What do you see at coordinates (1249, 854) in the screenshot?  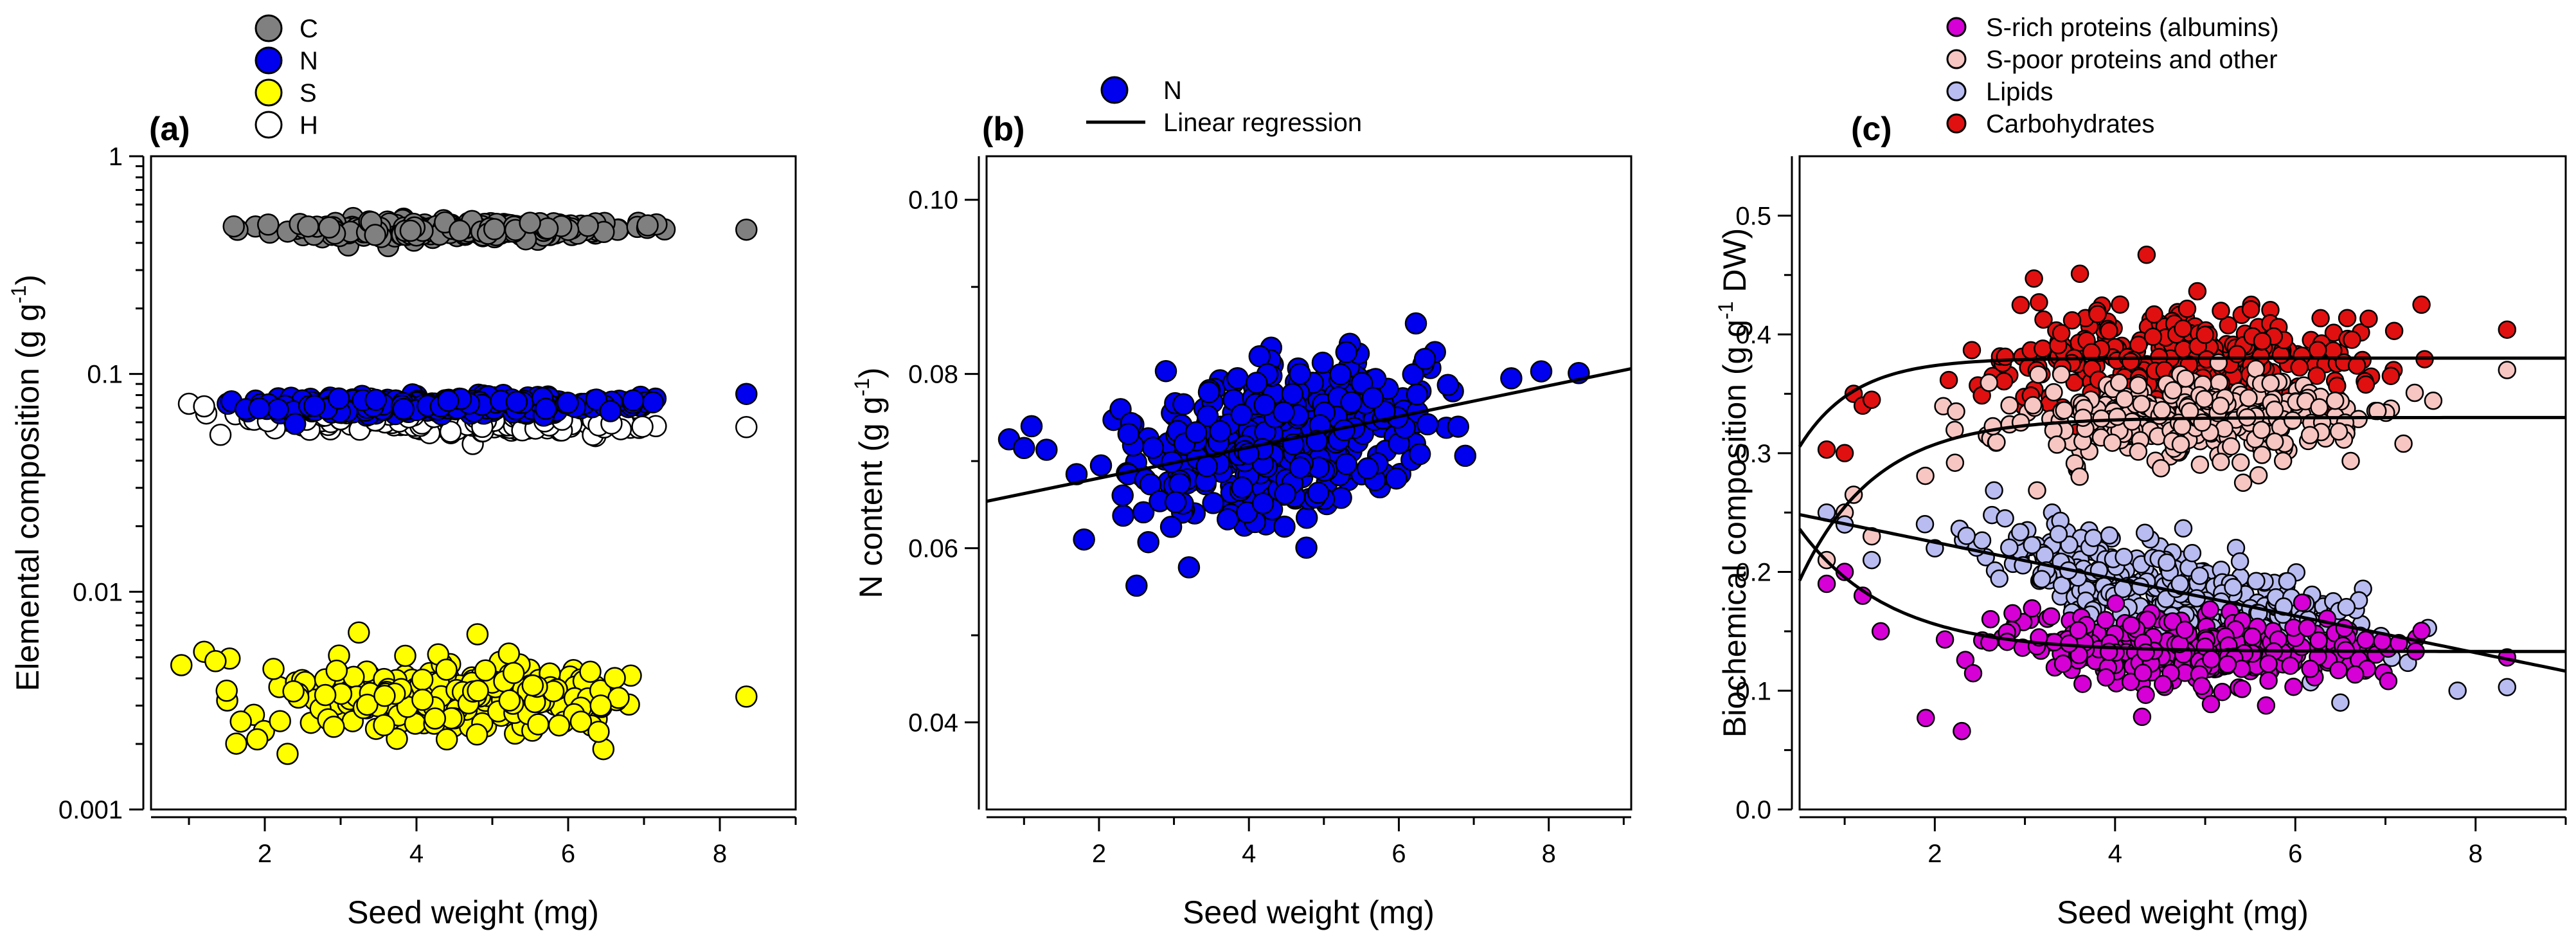 I see `x-tick-label: 4` at bounding box center [1249, 854].